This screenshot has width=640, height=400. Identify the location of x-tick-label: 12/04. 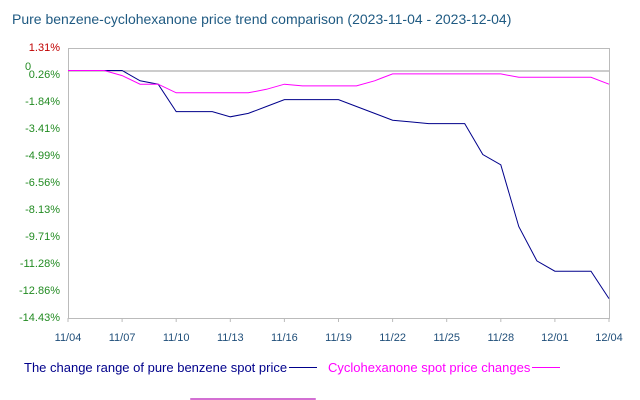
(609, 338).